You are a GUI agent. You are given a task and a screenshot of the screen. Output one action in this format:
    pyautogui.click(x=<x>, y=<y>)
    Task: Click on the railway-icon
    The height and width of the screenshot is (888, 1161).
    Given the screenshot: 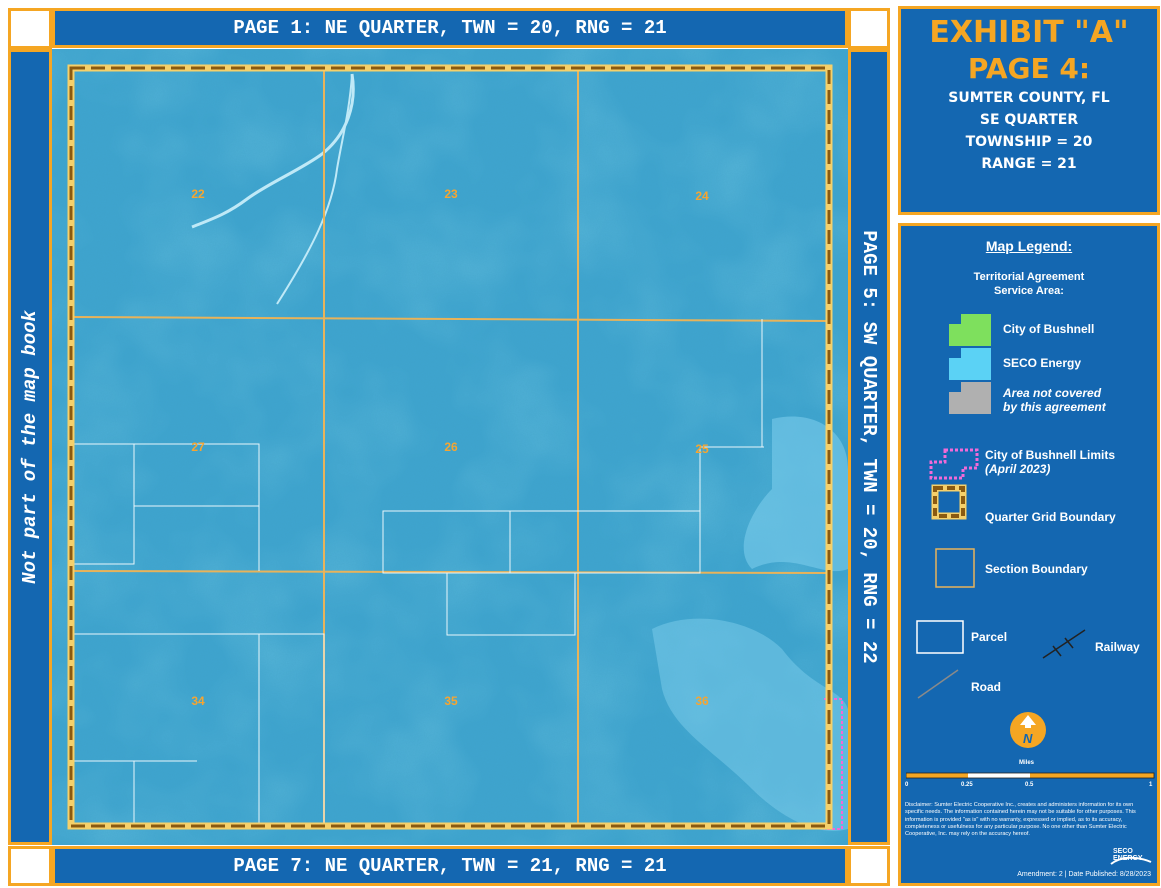 What is the action you would take?
    pyautogui.click(x=1064, y=644)
    